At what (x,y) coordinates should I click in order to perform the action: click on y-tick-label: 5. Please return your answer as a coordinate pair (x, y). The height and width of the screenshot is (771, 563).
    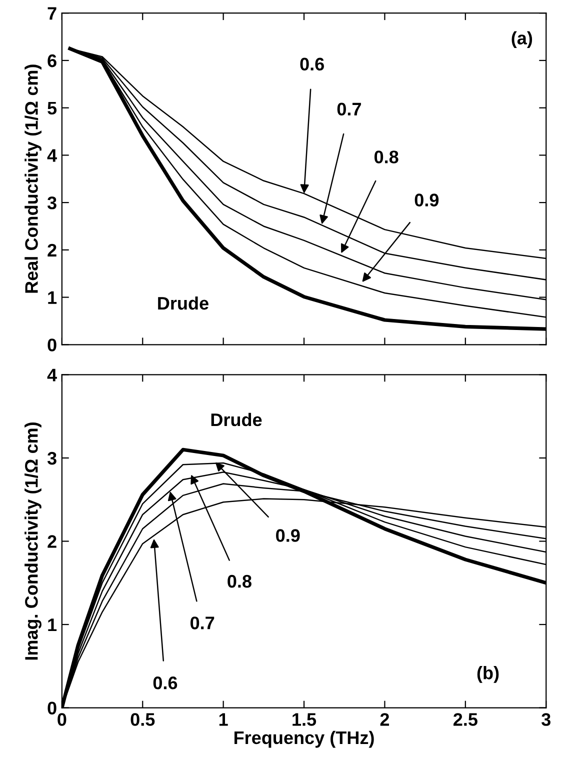
    Looking at the image, I should click on (52, 108).